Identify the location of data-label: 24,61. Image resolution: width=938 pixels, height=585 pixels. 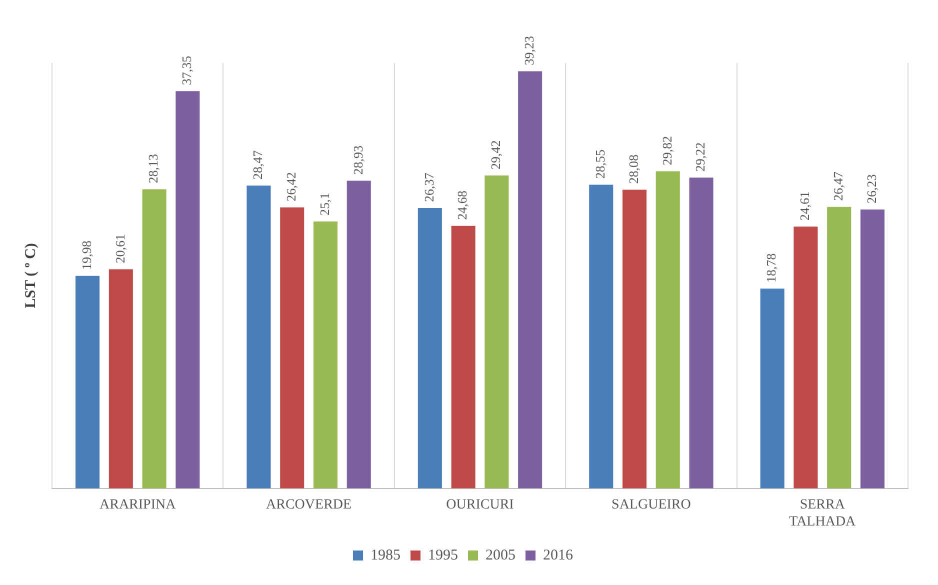
(804, 206).